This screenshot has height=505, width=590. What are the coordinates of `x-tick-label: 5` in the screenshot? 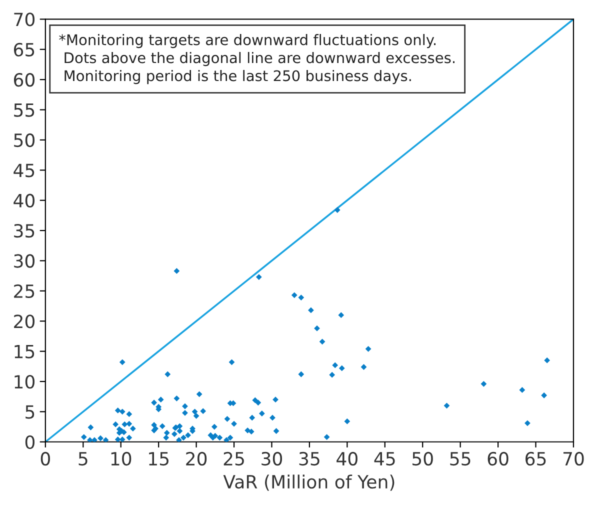 It's located at (83, 459).